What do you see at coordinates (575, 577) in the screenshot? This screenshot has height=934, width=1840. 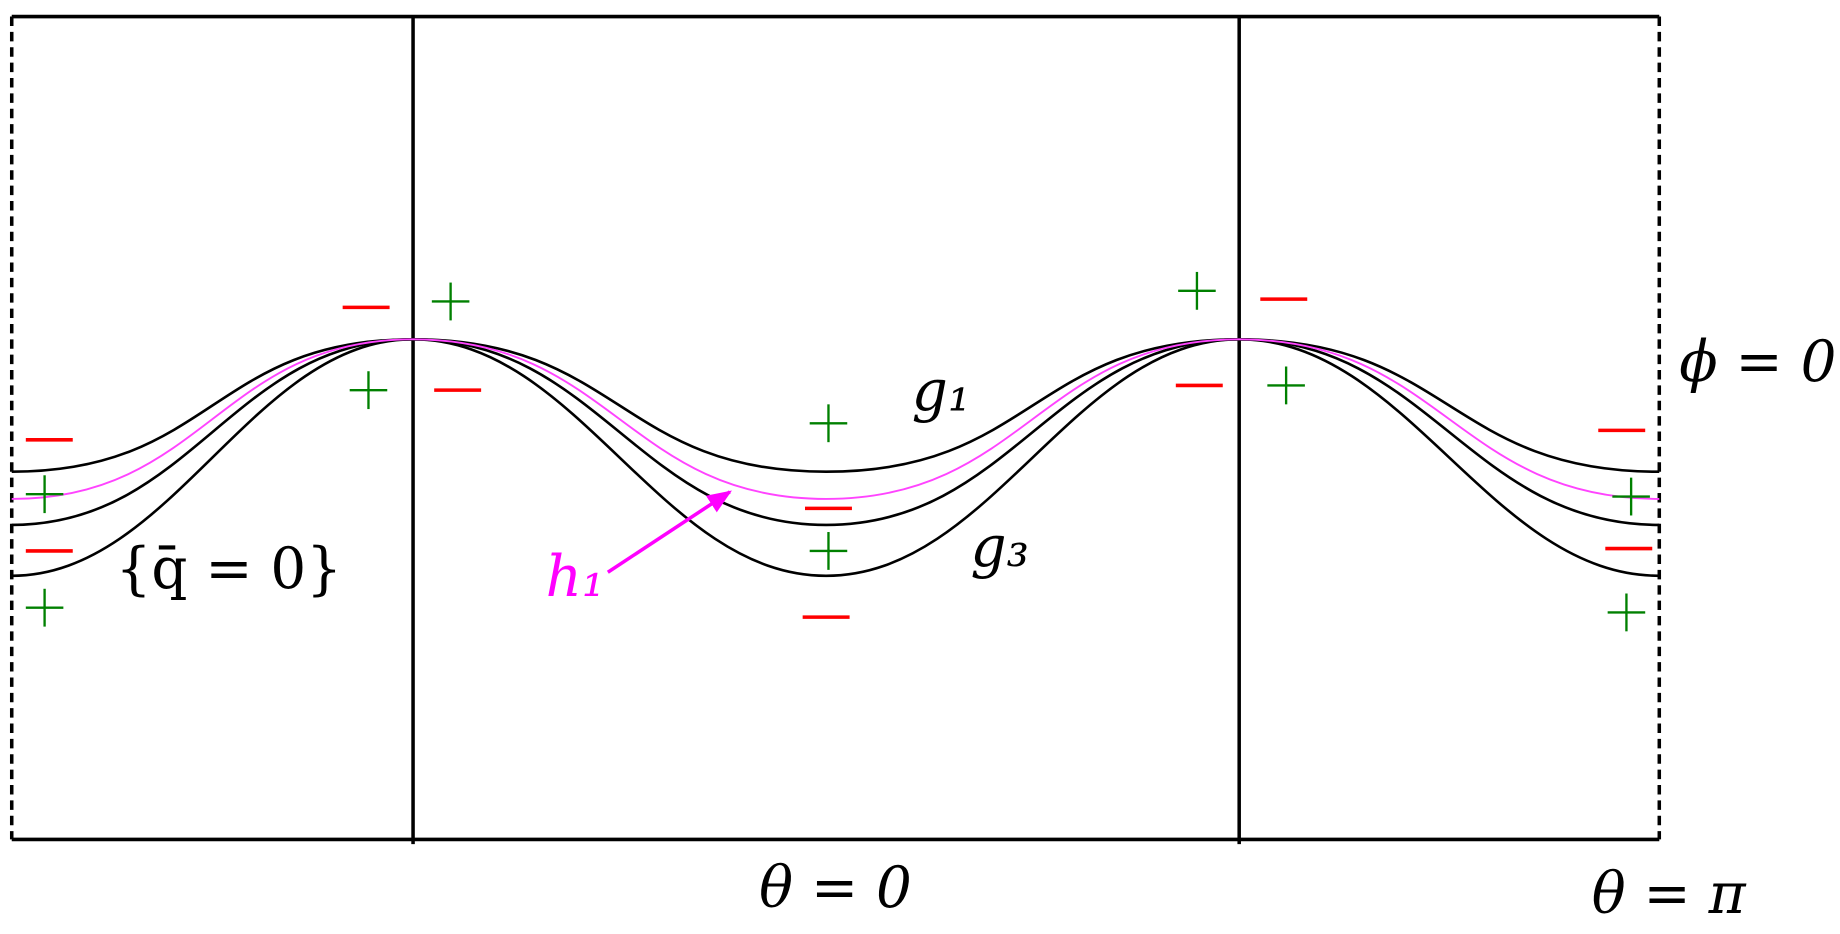 I see `h1-label: h₁` at bounding box center [575, 577].